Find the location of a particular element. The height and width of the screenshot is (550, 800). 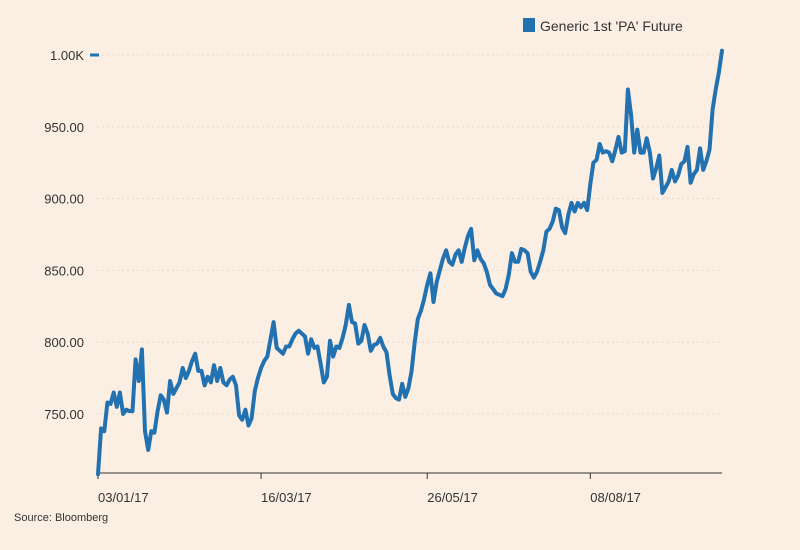

y-tick-label: 850.00 is located at coordinates (64, 270).